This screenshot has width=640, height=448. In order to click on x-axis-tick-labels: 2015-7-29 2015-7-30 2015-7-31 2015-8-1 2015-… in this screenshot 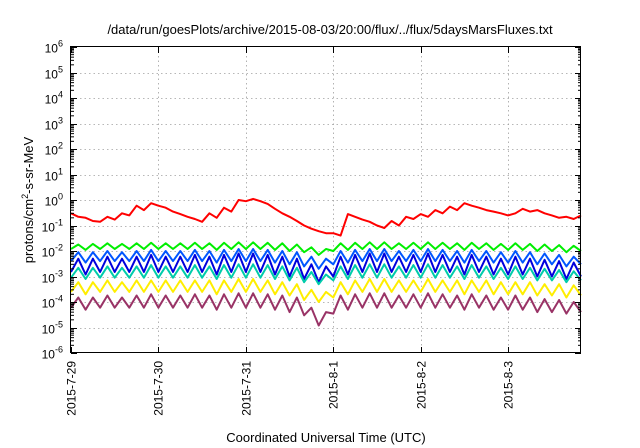, I will do `click(290, 388)`.